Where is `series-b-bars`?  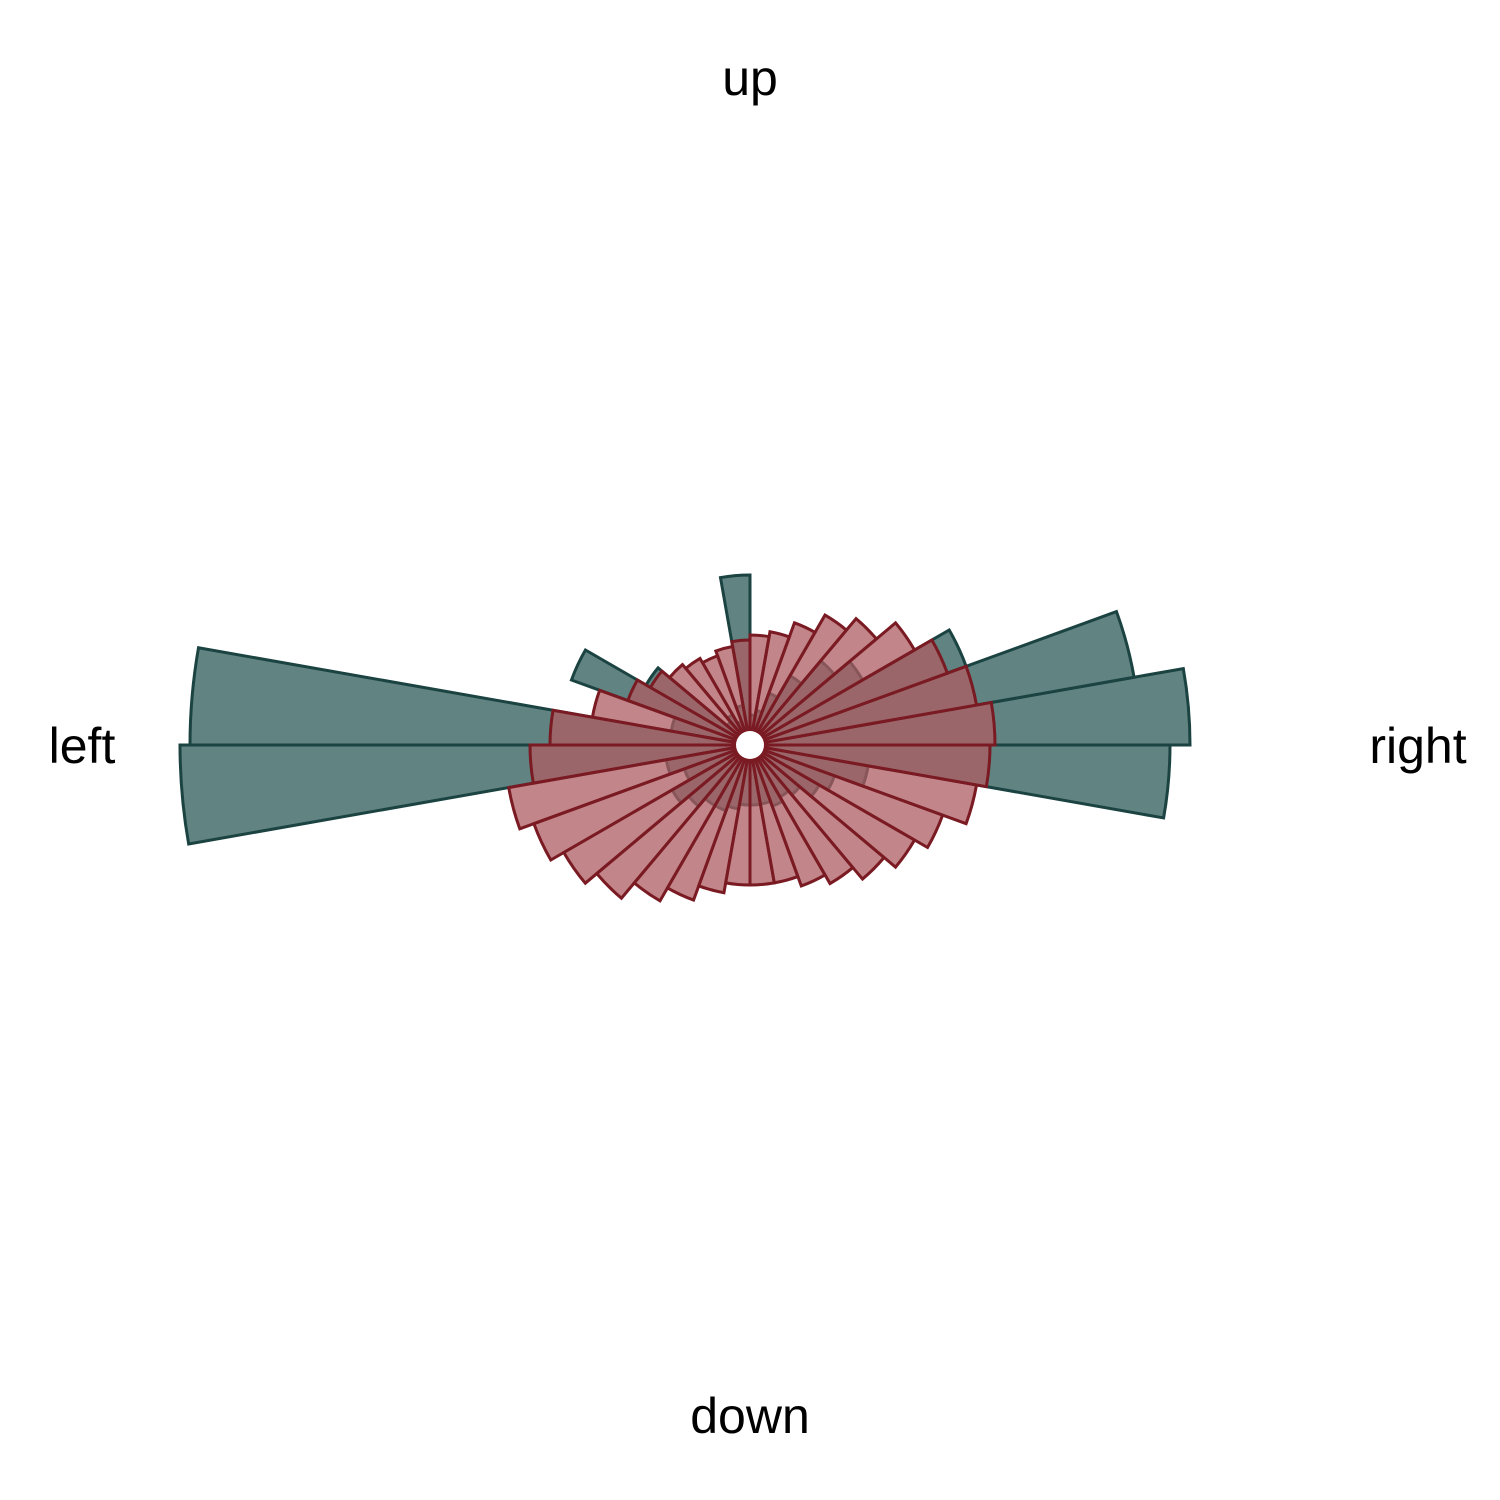
series-b-bars is located at coordinates (751, 758).